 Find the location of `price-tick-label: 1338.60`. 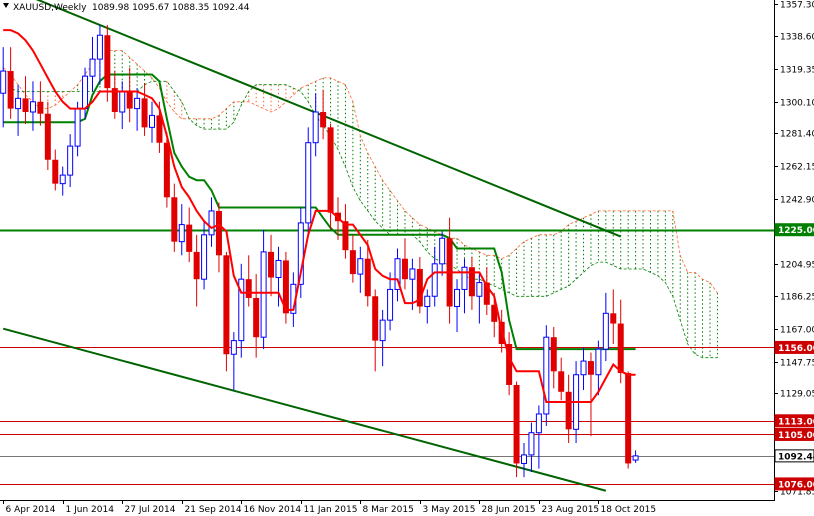

price-tick-label: 1338.60 is located at coordinates (797, 38).